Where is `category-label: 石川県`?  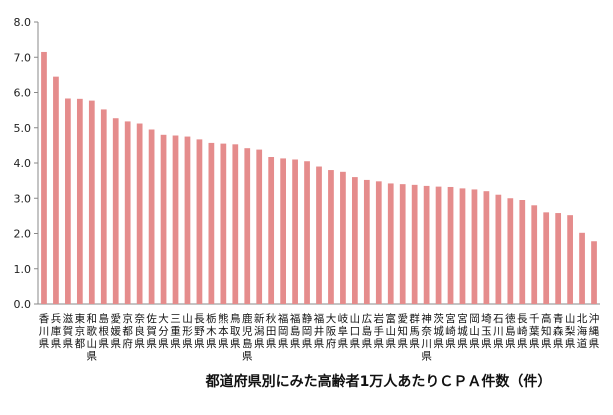
category-label: 石川県 is located at coordinates (498, 331).